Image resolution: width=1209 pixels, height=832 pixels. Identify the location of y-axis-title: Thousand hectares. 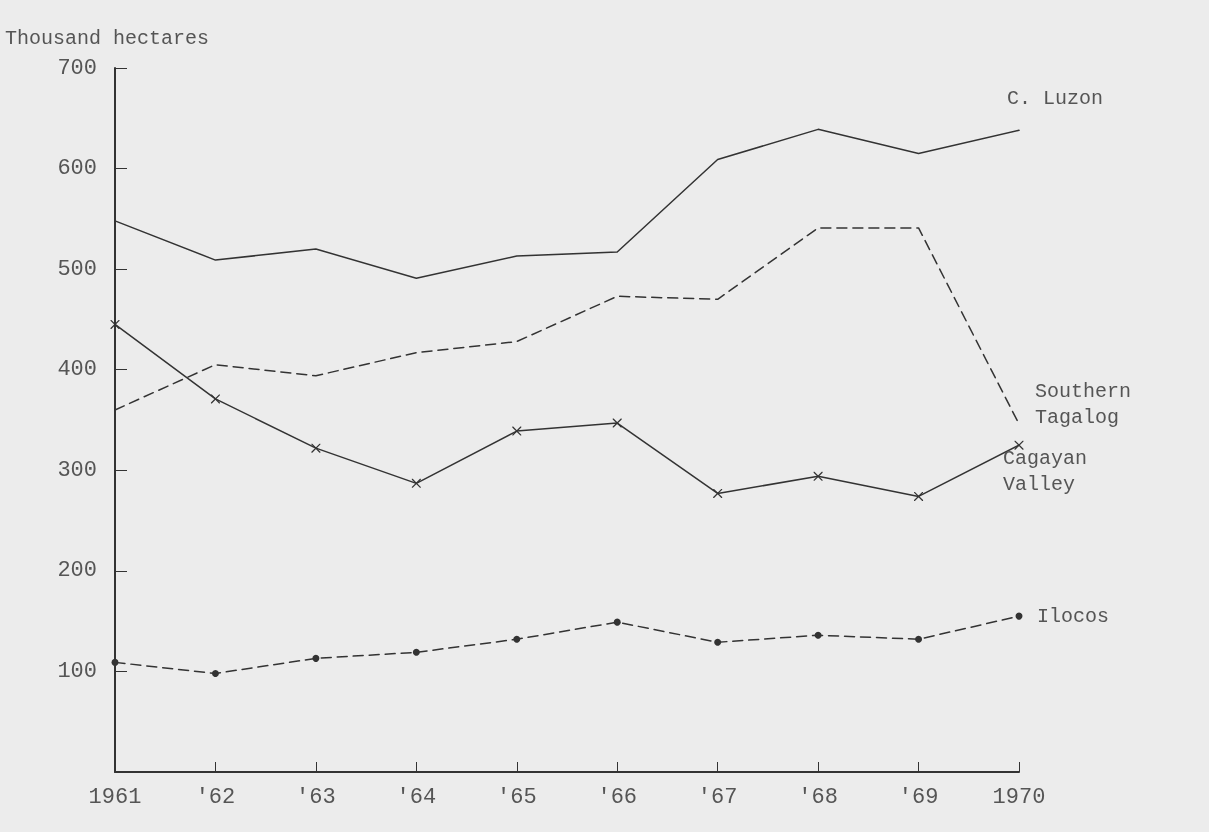
(107, 38).